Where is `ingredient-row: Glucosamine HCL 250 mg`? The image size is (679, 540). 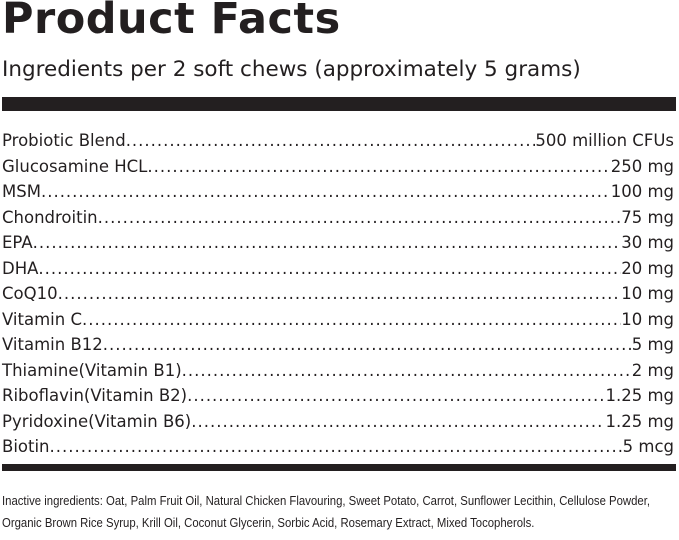
ingredient-row: Glucosamine HCL 250 mg is located at coordinates (338, 167).